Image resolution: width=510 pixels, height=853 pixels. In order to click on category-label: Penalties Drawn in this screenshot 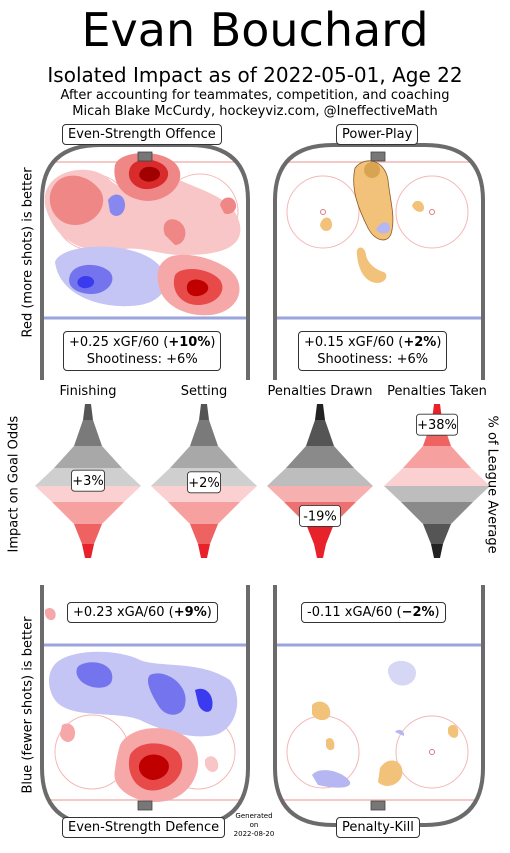, I will do `click(320, 391)`.